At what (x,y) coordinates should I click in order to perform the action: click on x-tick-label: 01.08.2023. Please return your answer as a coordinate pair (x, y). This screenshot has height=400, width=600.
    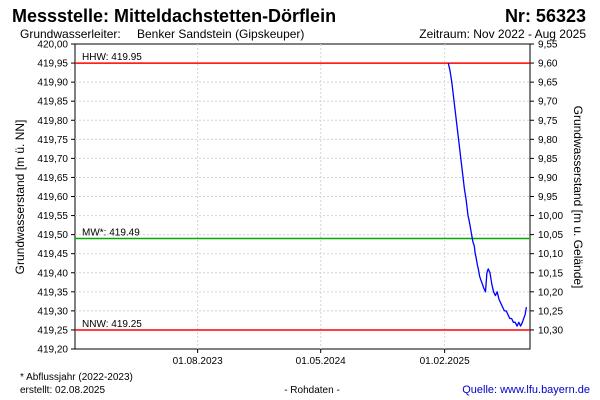
    Looking at the image, I should click on (198, 361).